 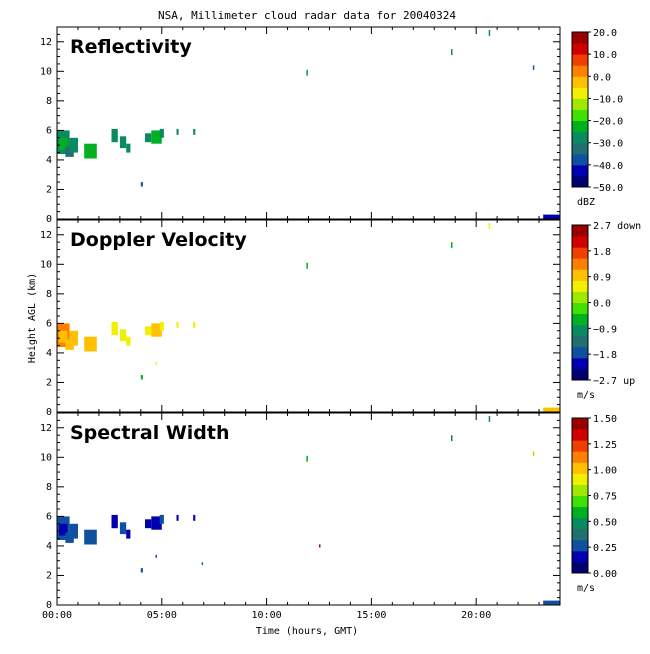 I want to click on colorbar-tick-label: 0.00, so click(x=605, y=574).